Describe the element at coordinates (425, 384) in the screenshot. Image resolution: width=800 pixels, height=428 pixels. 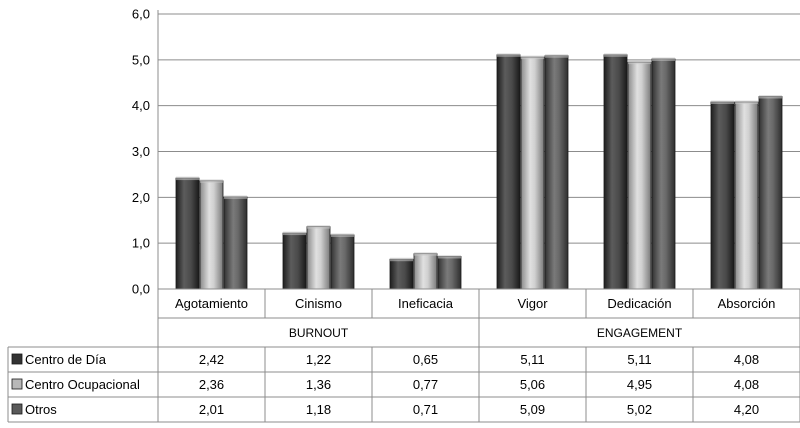
I see `table-value: 0,77` at that location.